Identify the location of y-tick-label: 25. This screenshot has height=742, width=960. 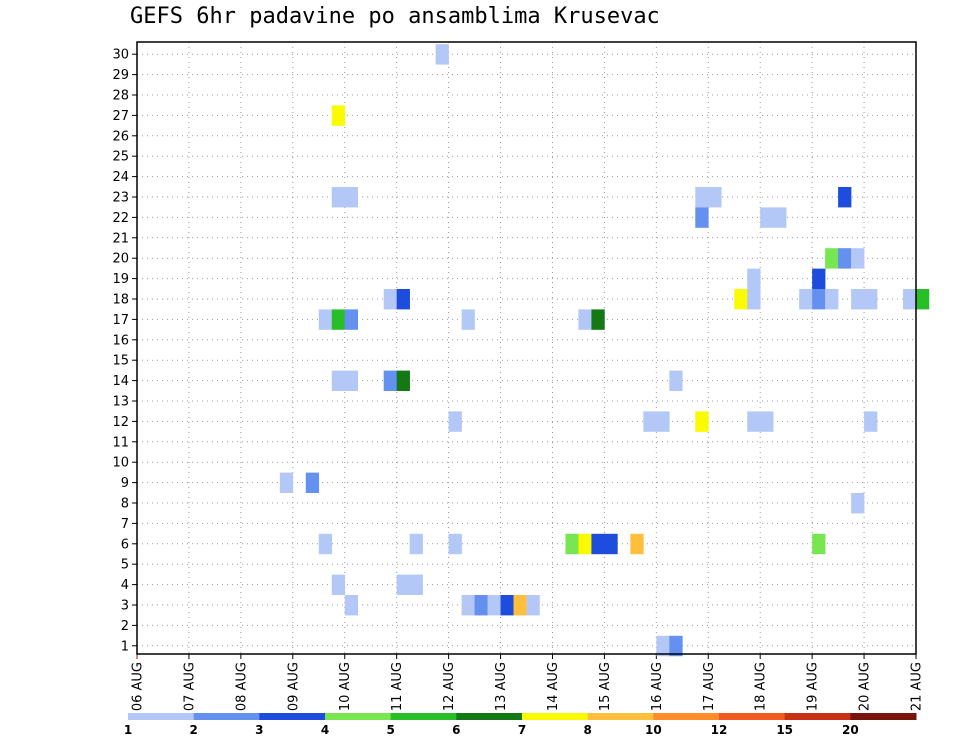
(120, 157).